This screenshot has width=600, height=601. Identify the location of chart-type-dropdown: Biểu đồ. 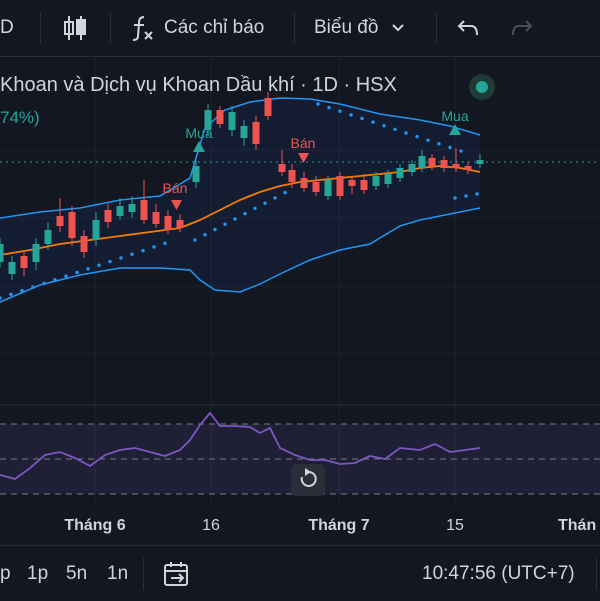
(360, 28).